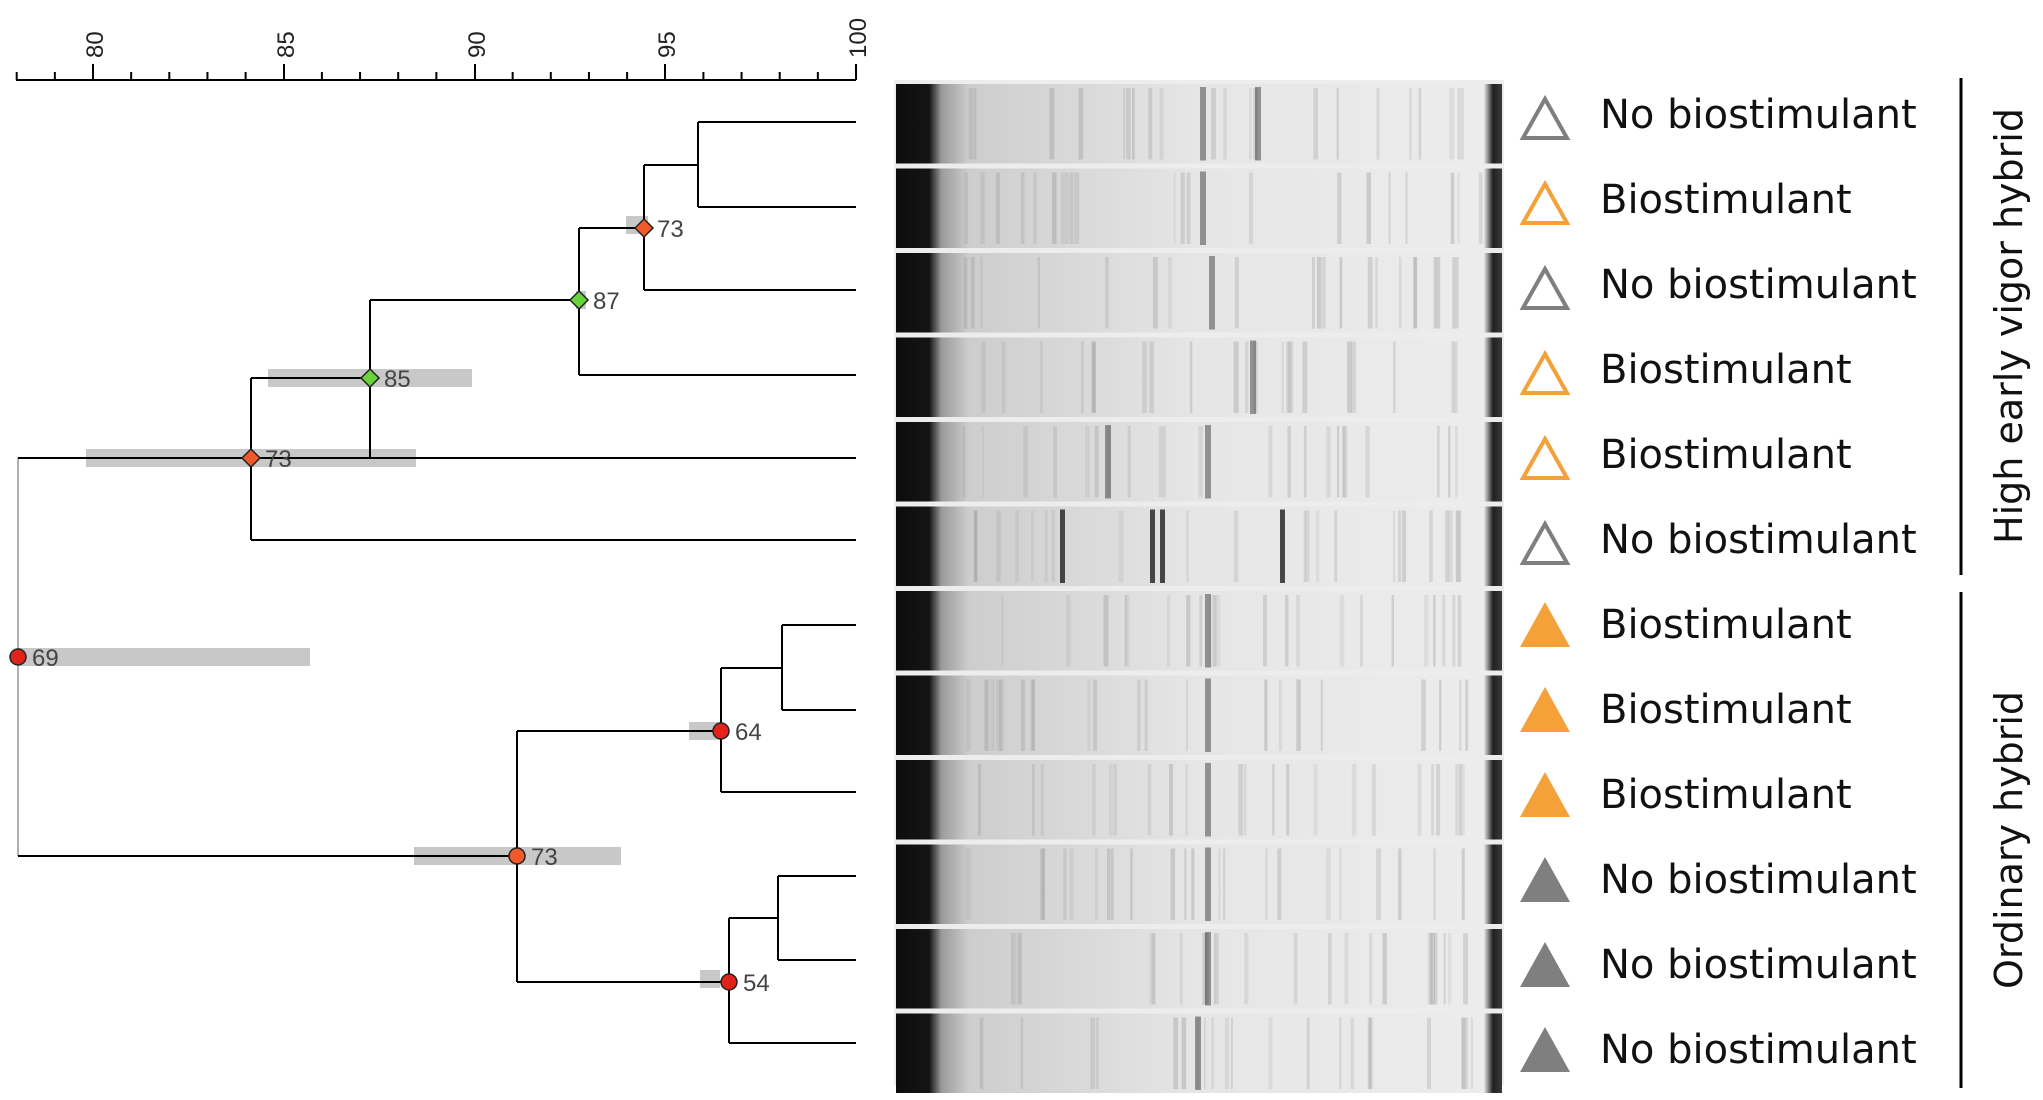  What do you see at coordinates (417, 76) in the screenshot?
I see `axis-minor-ticks` at bounding box center [417, 76].